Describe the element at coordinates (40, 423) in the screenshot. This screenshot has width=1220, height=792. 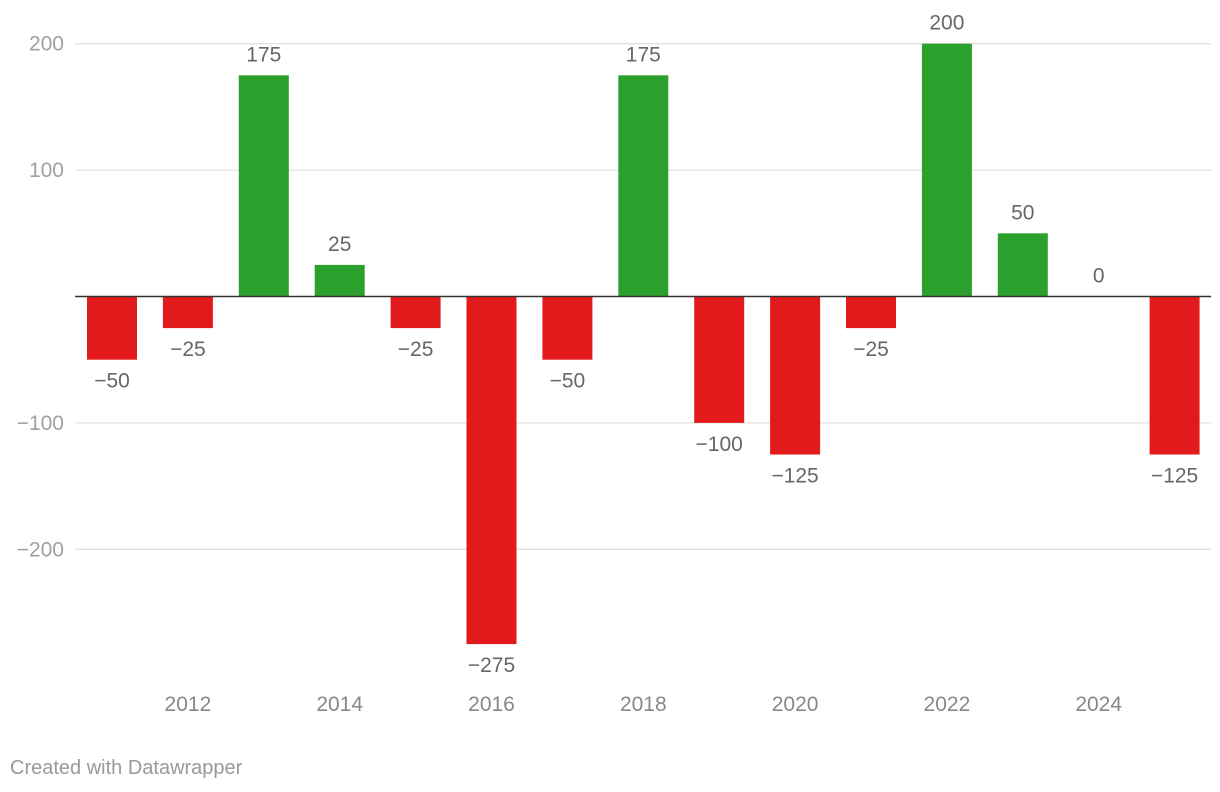
I see `y-tick-label: −100` at that location.